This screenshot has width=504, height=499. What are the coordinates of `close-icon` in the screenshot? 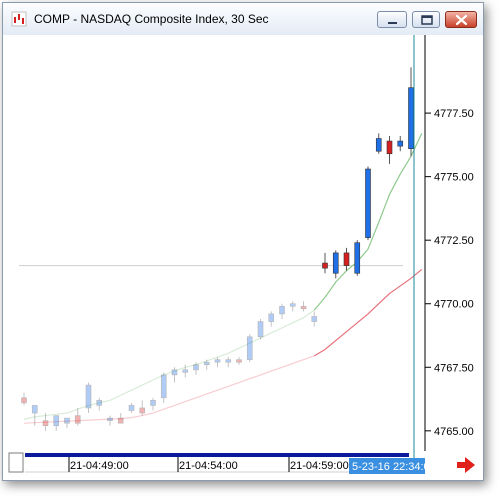 It's located at (461, 20).